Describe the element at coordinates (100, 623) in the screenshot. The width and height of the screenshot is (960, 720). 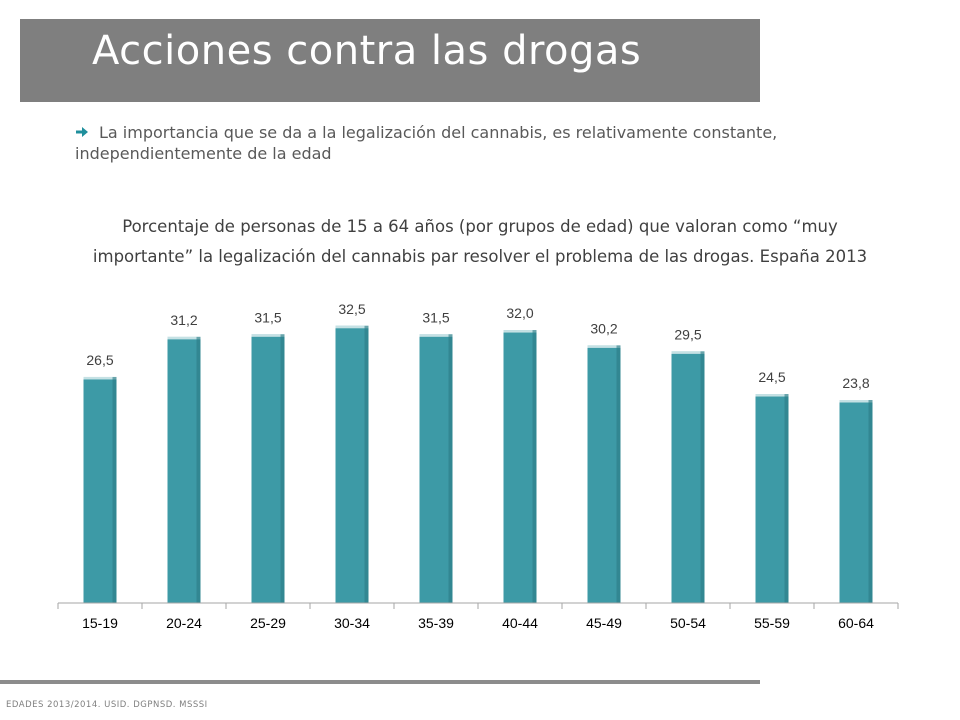
I see `x-tick-label: 15-19` at that location.